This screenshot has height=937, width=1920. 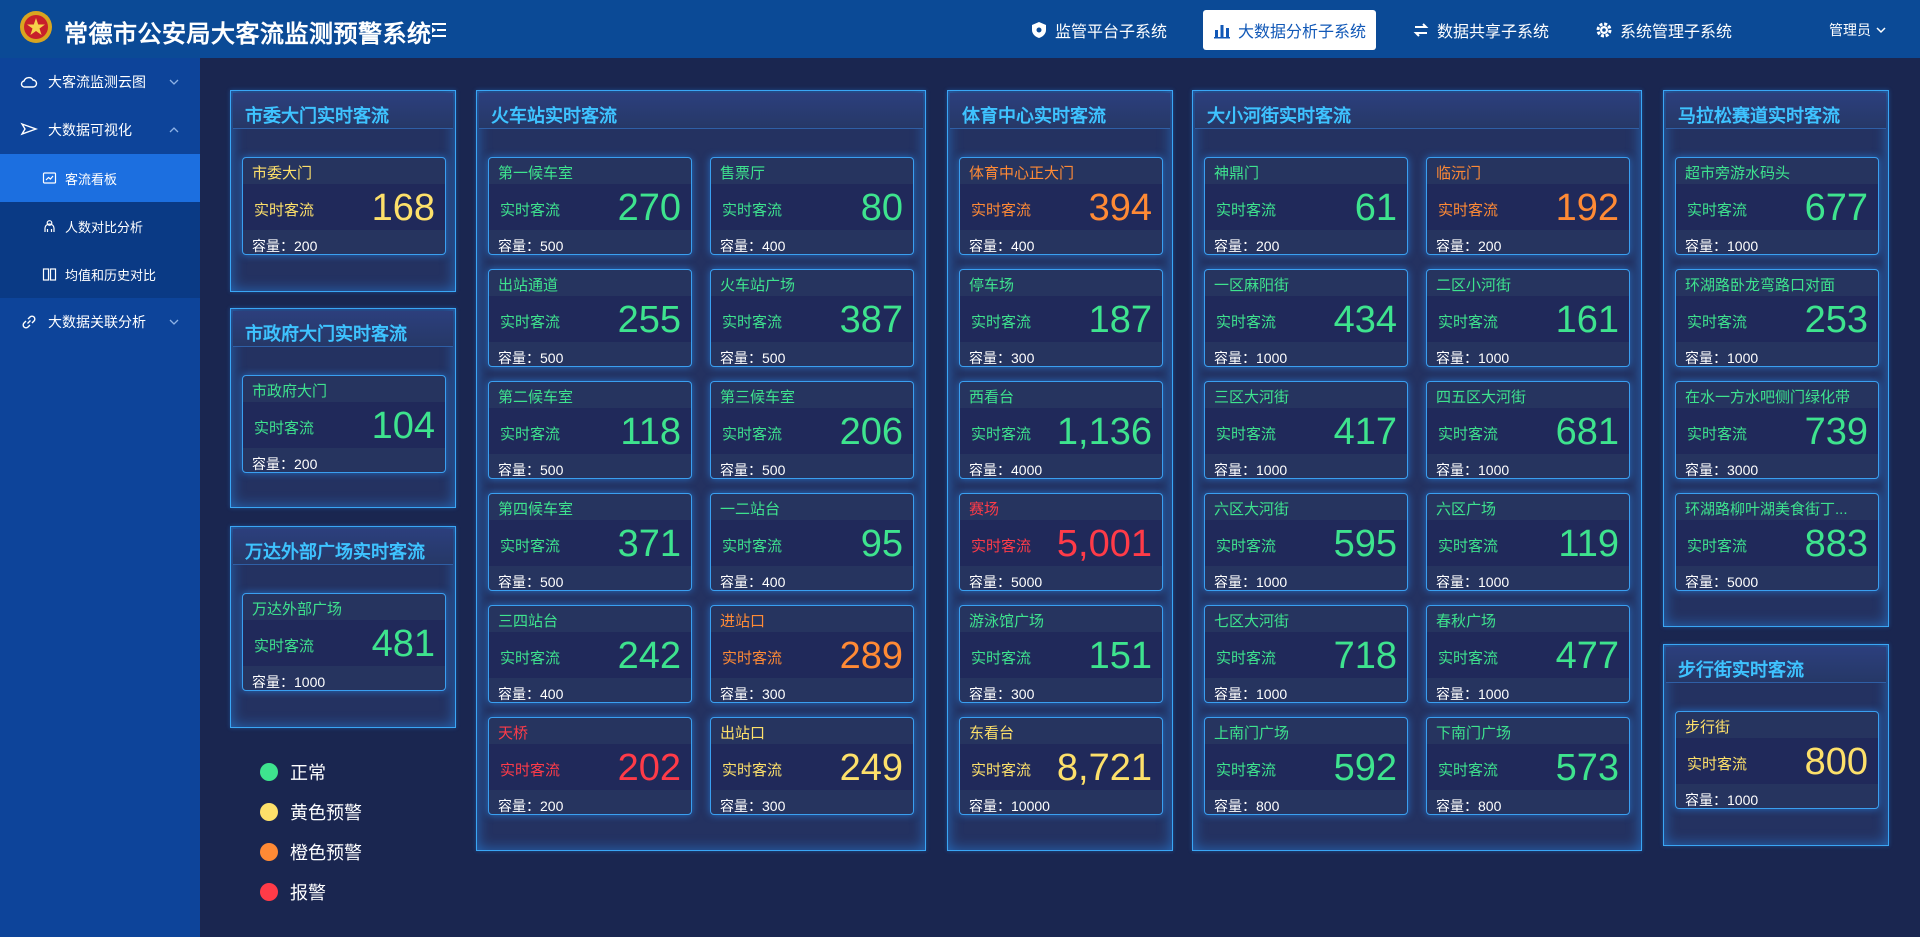 What do you see at coordinates (1738, 173) in the screenshot?
I see `card-location: 超市旁游水码头` at bounding box center [1738, 173].